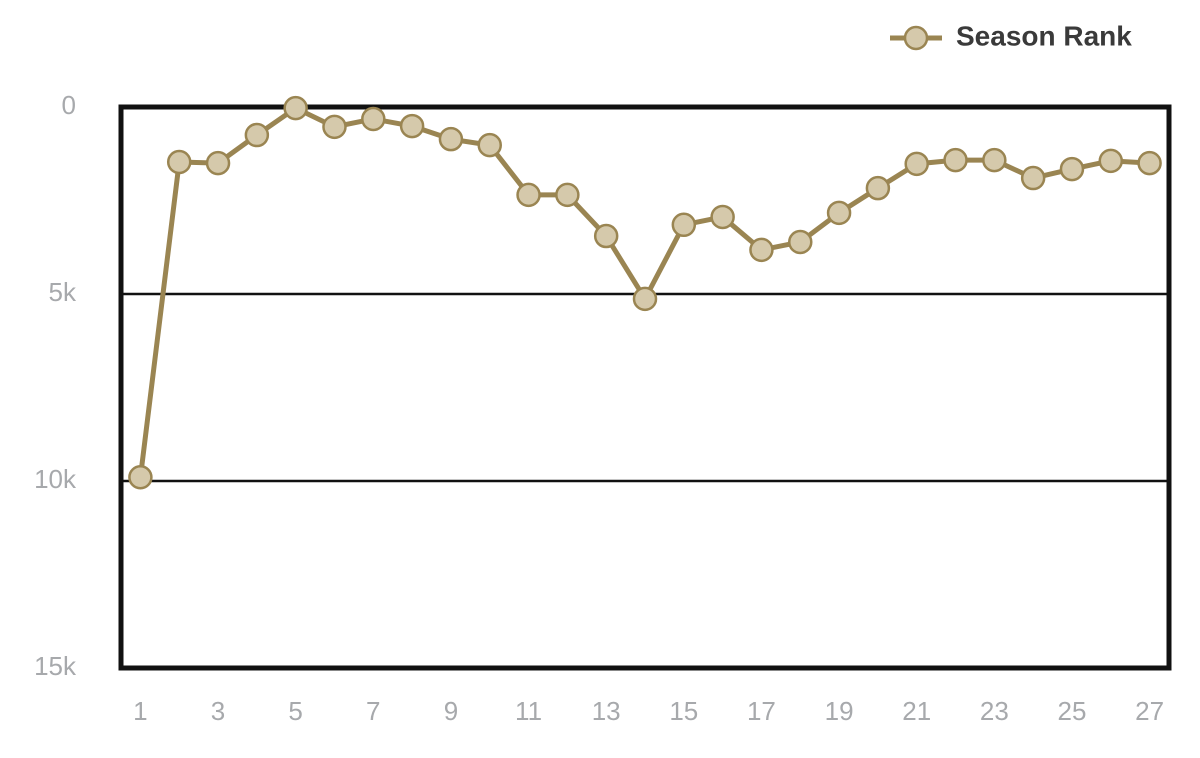  What do you see at coordinates (839, 711) in the screenshot?
I see `x-tick-label: 19` at bounding box center [839, 711].